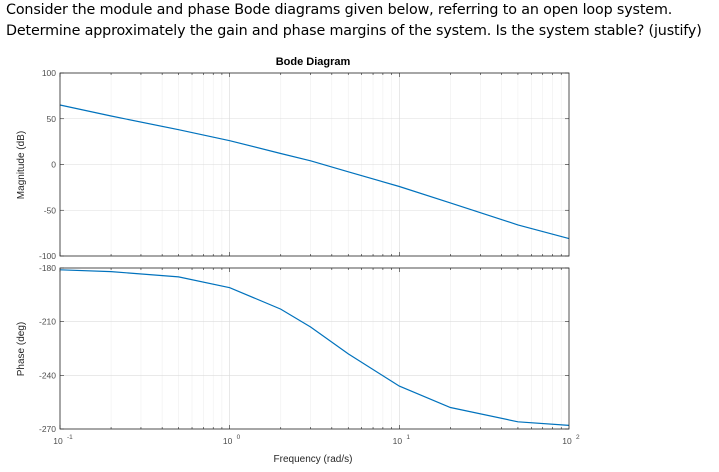  What do you see at coordinates (578, 437) in the screenshot?
I see `x-tick-exponent: 2` at bounding box center [578, 437].